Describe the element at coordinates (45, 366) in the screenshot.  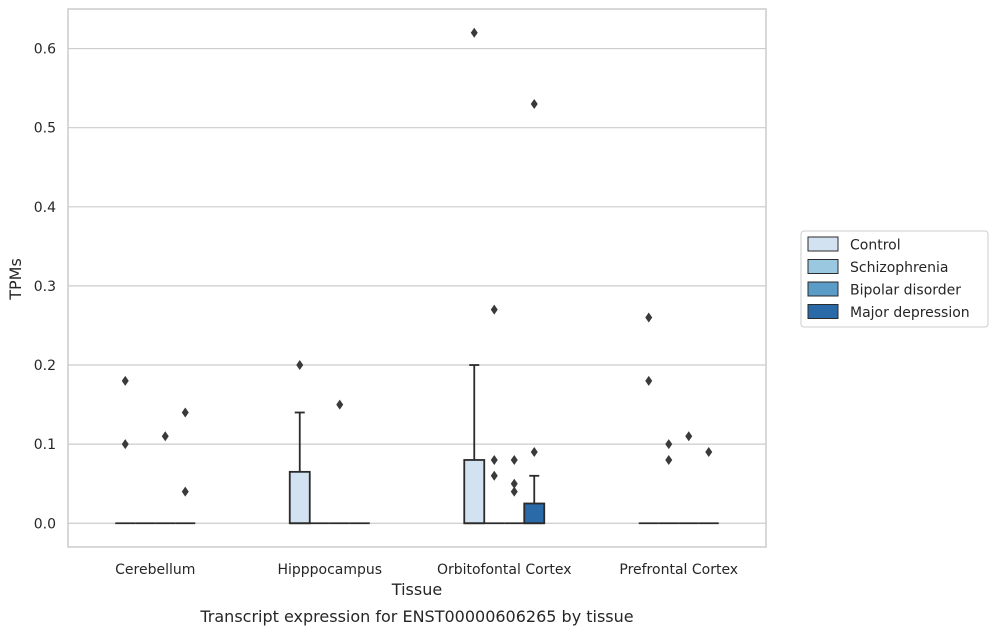
I see `y-tick-label: 0.2` at that location.